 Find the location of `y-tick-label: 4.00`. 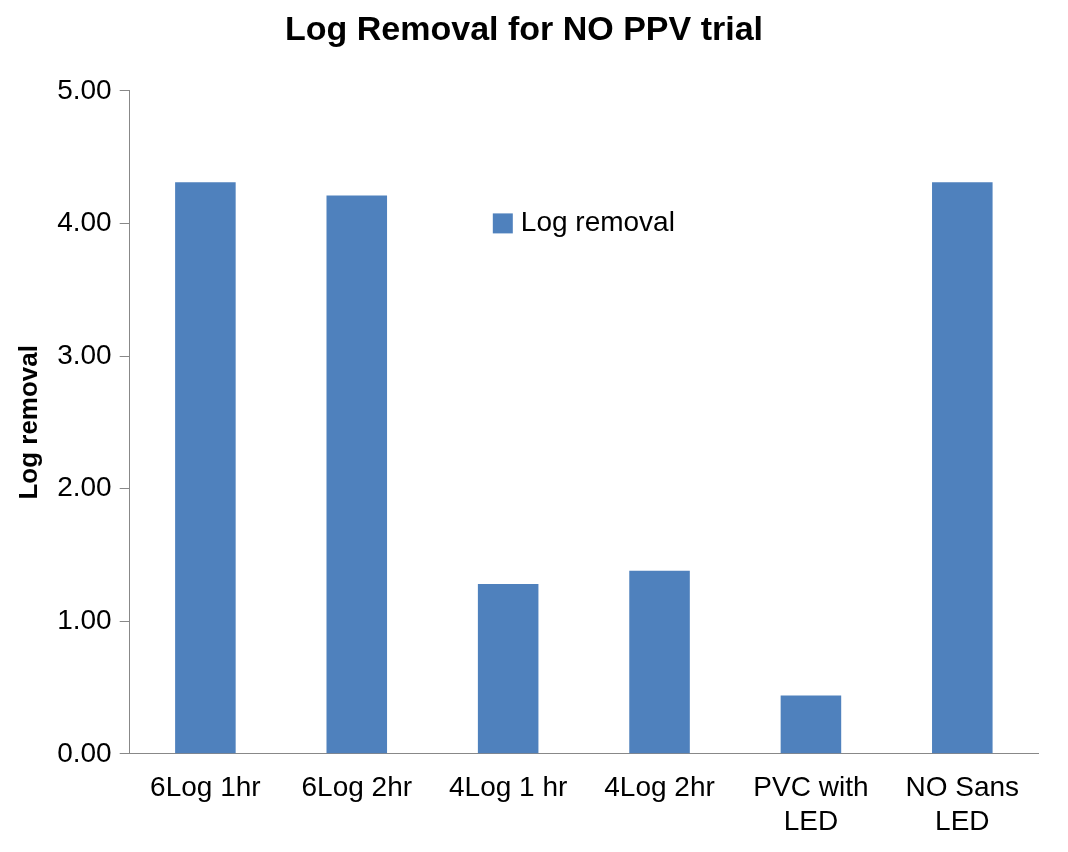

y-tick-label: 4.00 is located at coordinates (84, 222).